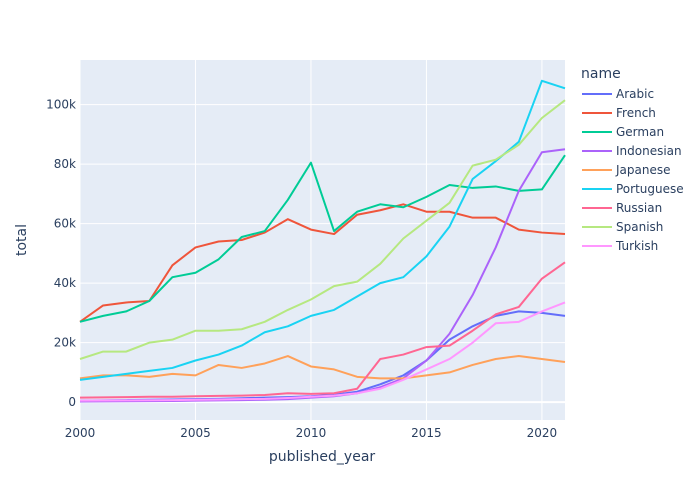  I want to click on legend-label: Turkish, so click(636, 246).